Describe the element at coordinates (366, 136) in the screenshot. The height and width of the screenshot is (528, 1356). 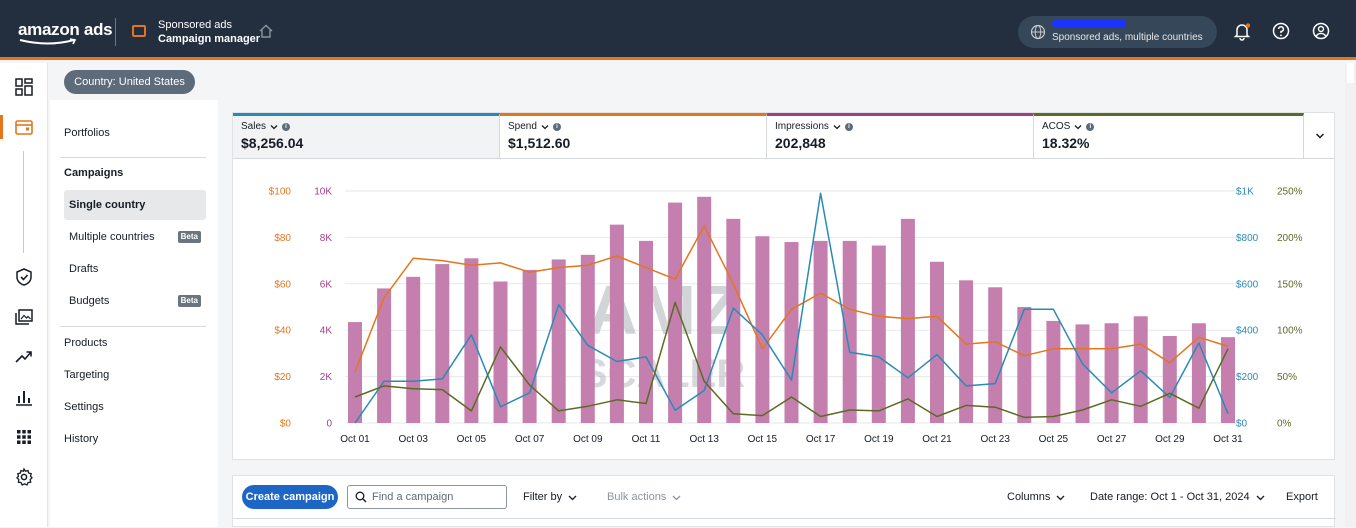
I see `metric-tile-sales: Sales i $8,256.04` at that location.